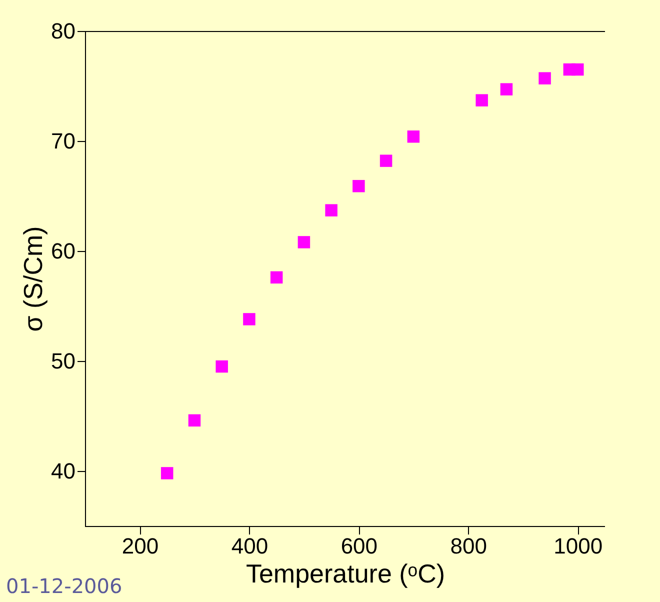  What do you see at coordinates (359, 546) in the screenshot?
I see `x-tick-label: 600` at bounding box center [359, 546].